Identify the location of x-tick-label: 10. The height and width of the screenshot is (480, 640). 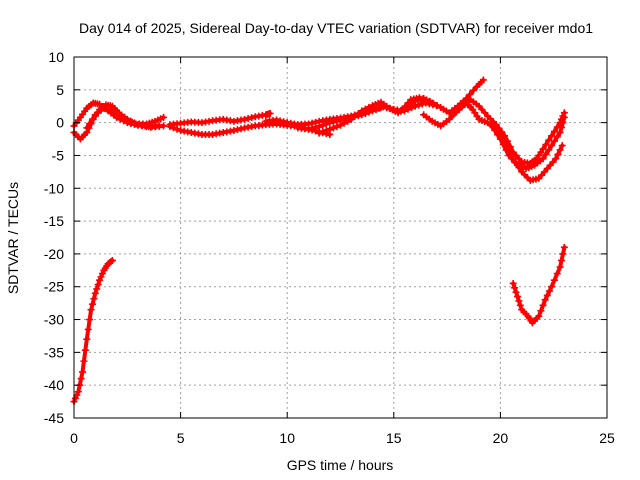
(287, 438).